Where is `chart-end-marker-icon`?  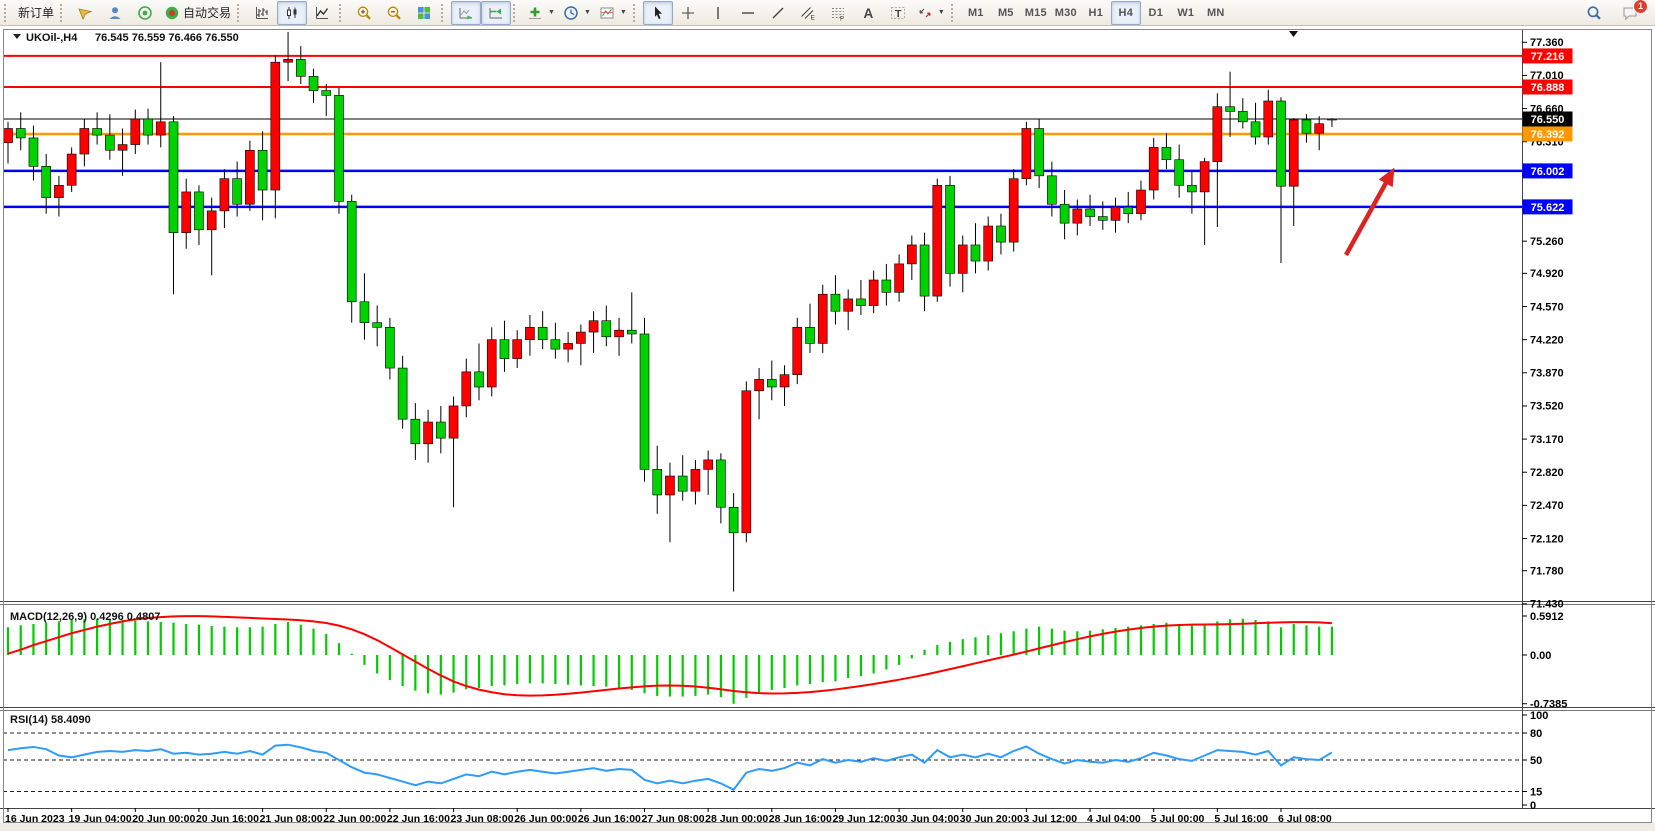
chart-end-marker-icon is located at coordinates (1293, 34).